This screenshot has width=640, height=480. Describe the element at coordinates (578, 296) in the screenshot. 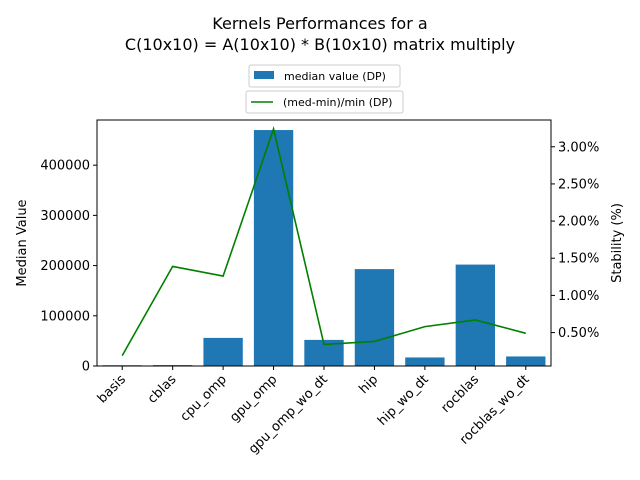

I see `y-right-tick-label-1: 1.00%` at that location.